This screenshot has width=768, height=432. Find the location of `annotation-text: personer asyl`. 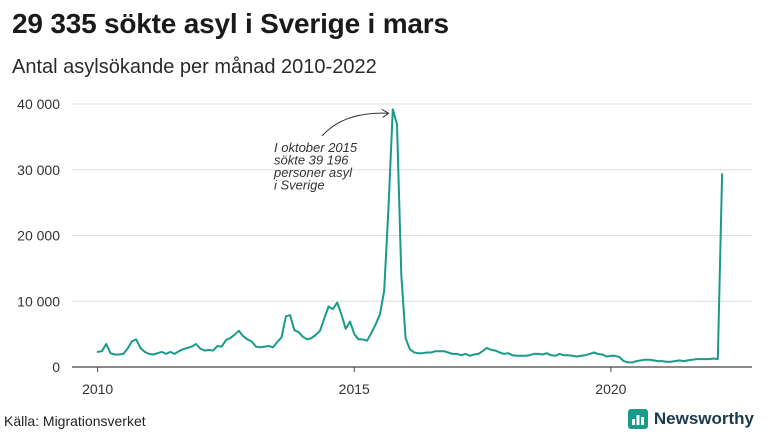

annotation-text: personer asyl is located at coordinates (313, 172).